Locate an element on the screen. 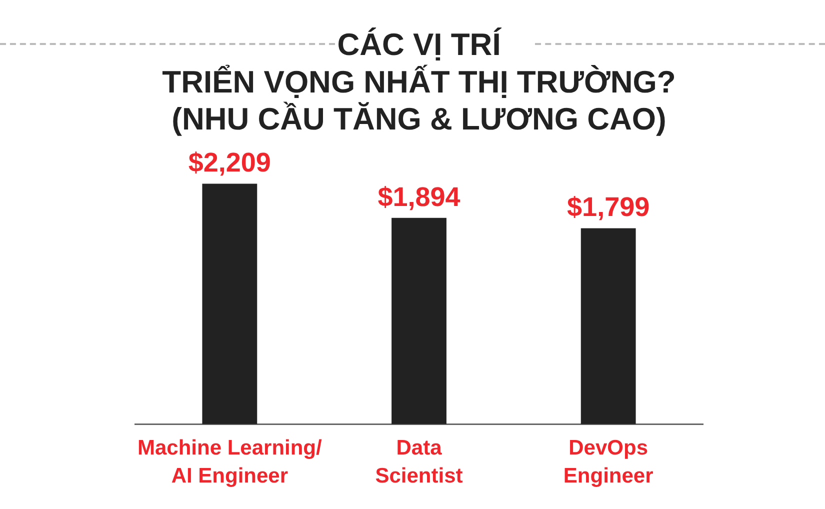 The width and height of the screenshot is (825, 509). x-tick-label: Data Scientist is located at coordinates (419, 462).